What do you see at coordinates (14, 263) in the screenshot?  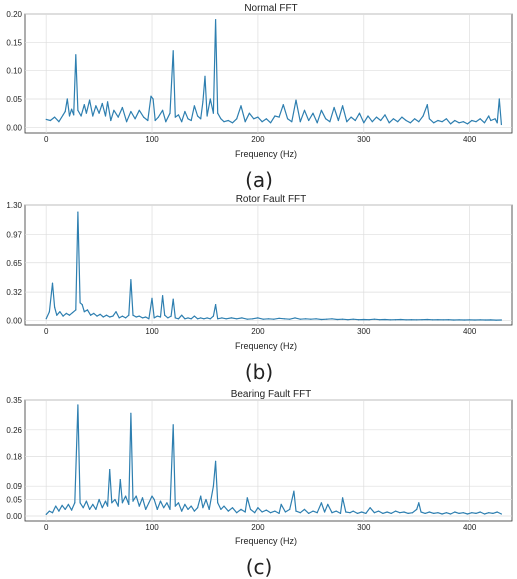 I see `y-tick-label: 0.65` at bounding box center [14, 263].